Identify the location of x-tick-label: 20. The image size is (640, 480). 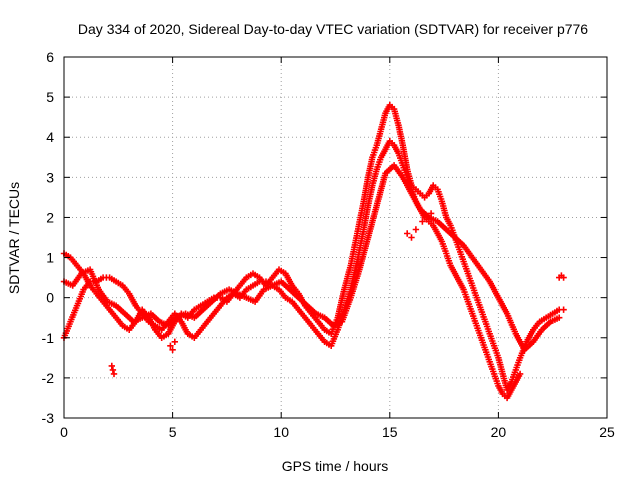
(499, 432).